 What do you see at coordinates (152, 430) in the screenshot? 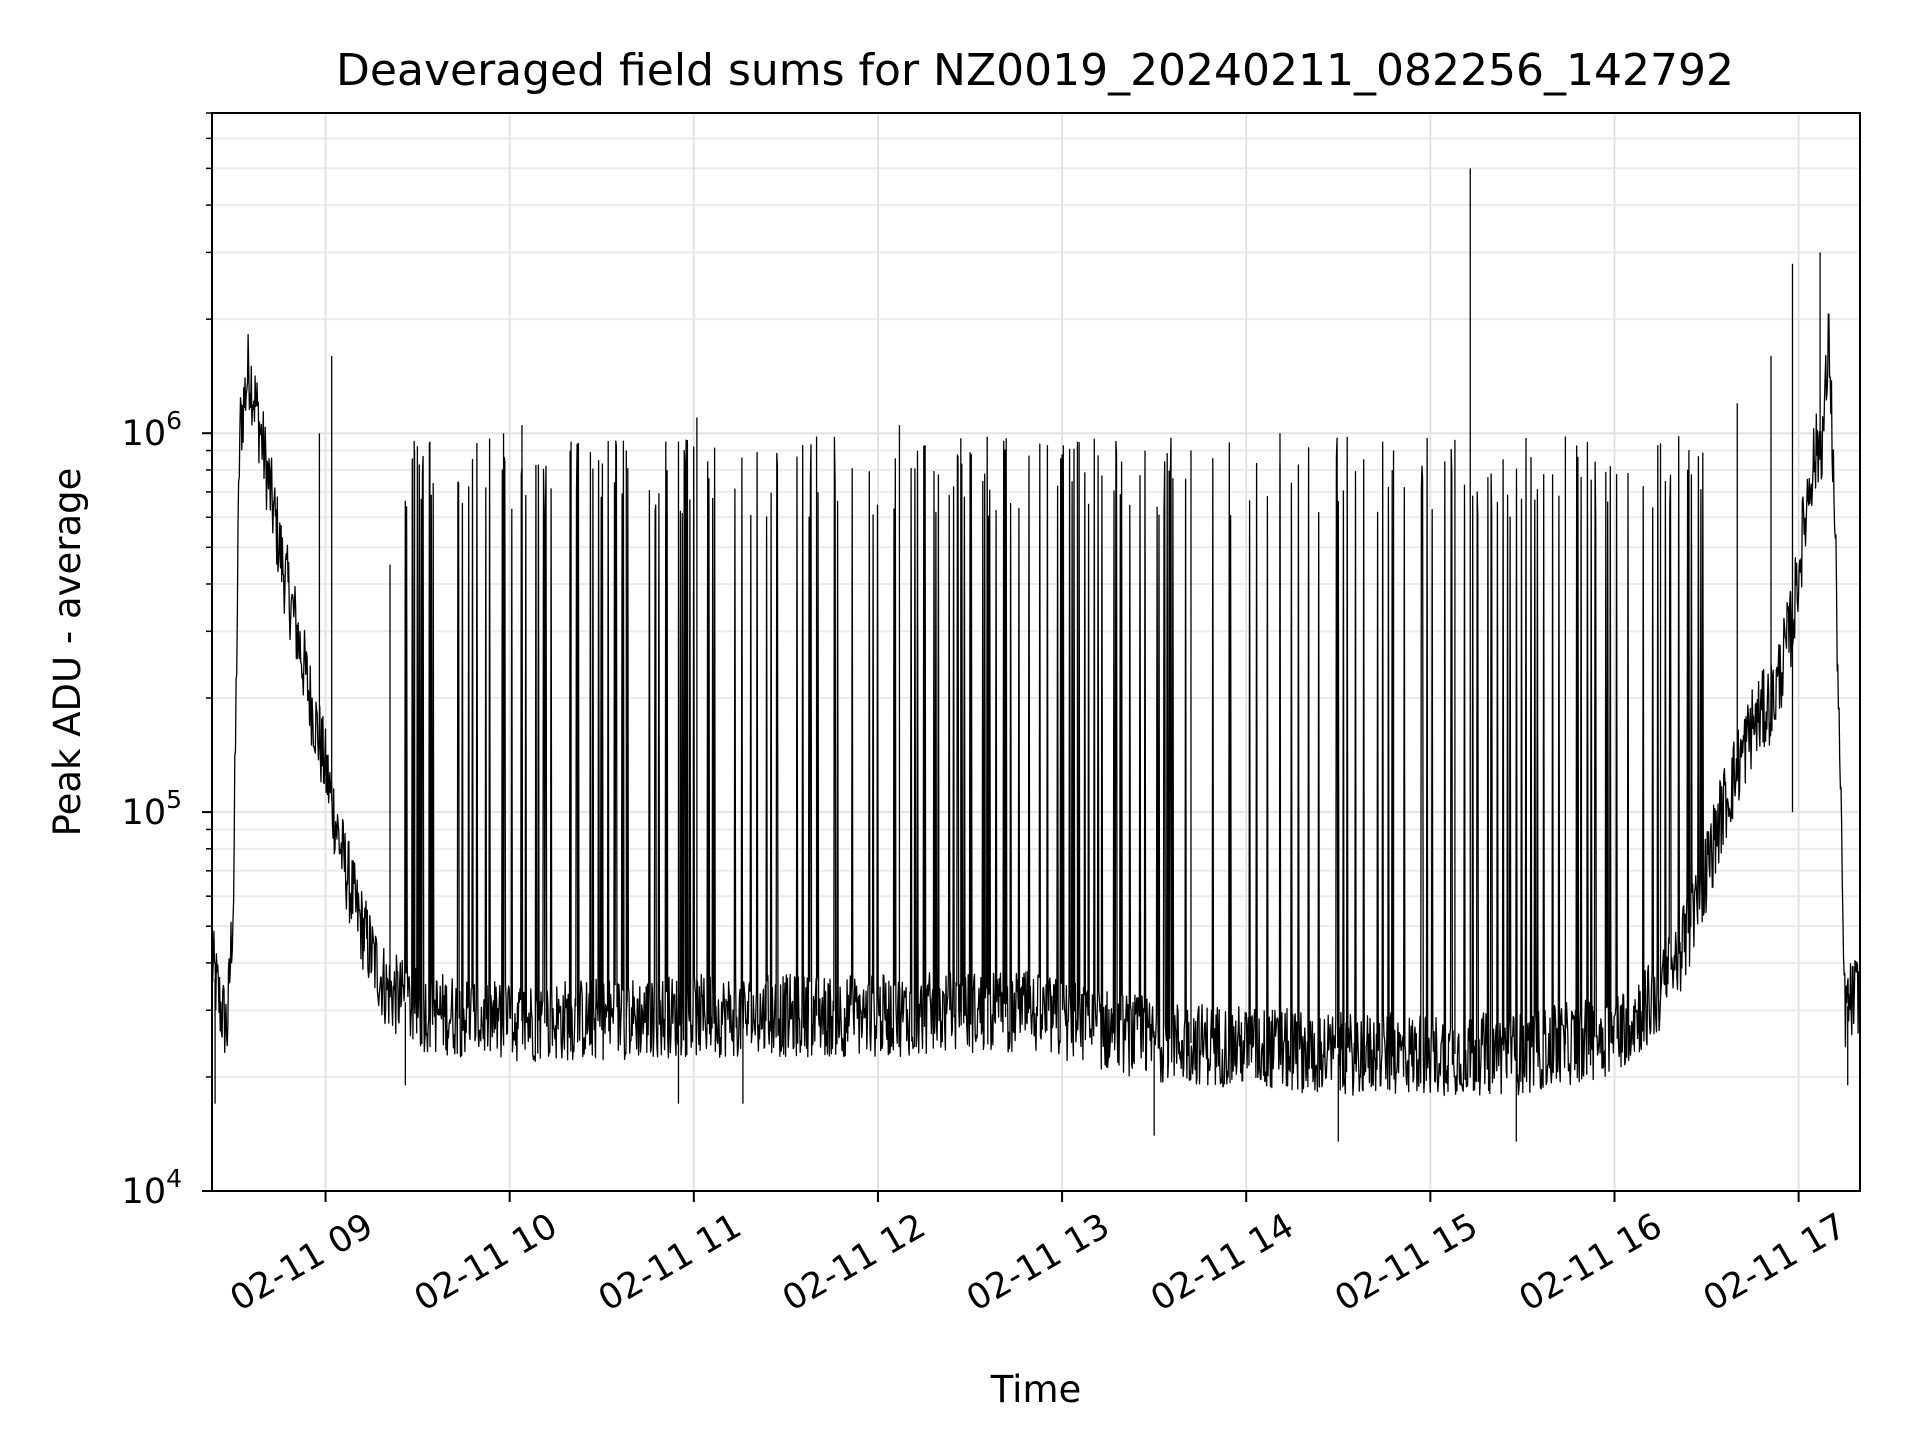
I see `y-tick-label: 10⁶` at bounding box center [152, 430].